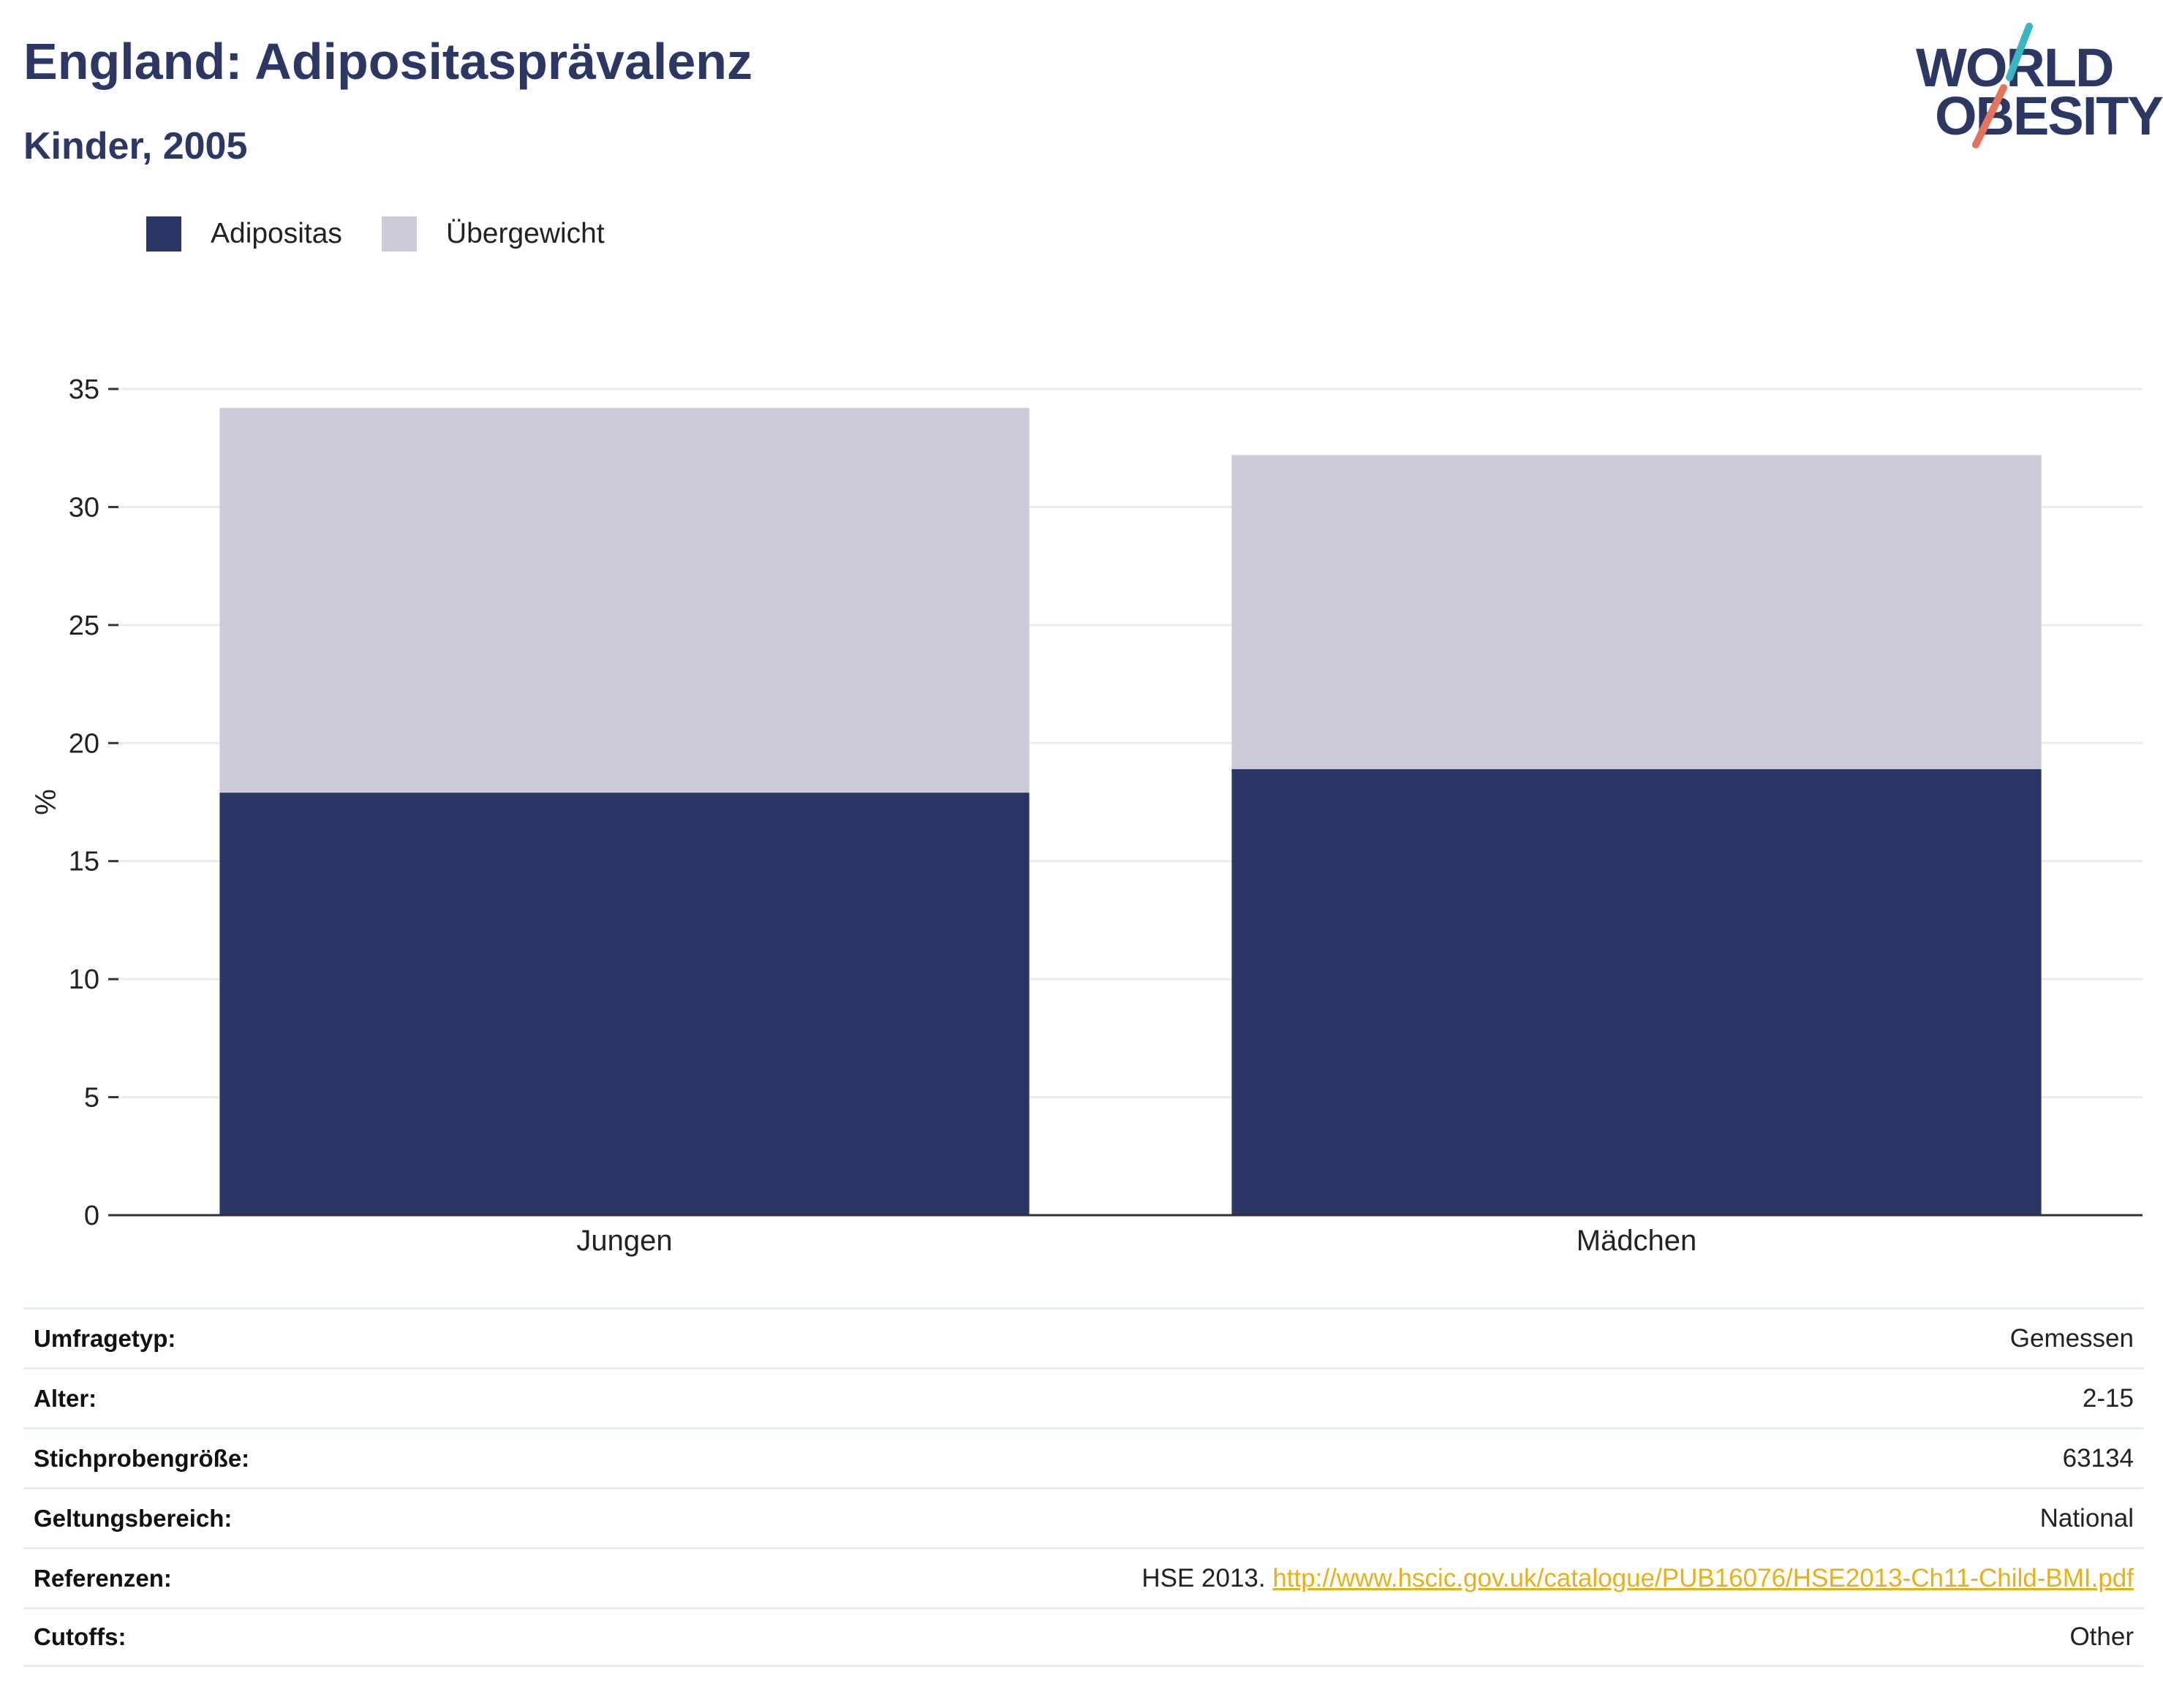 This screenshot has width=2163, height=1708. I want to click on meta-value: 63134, so click(2098, 1458).